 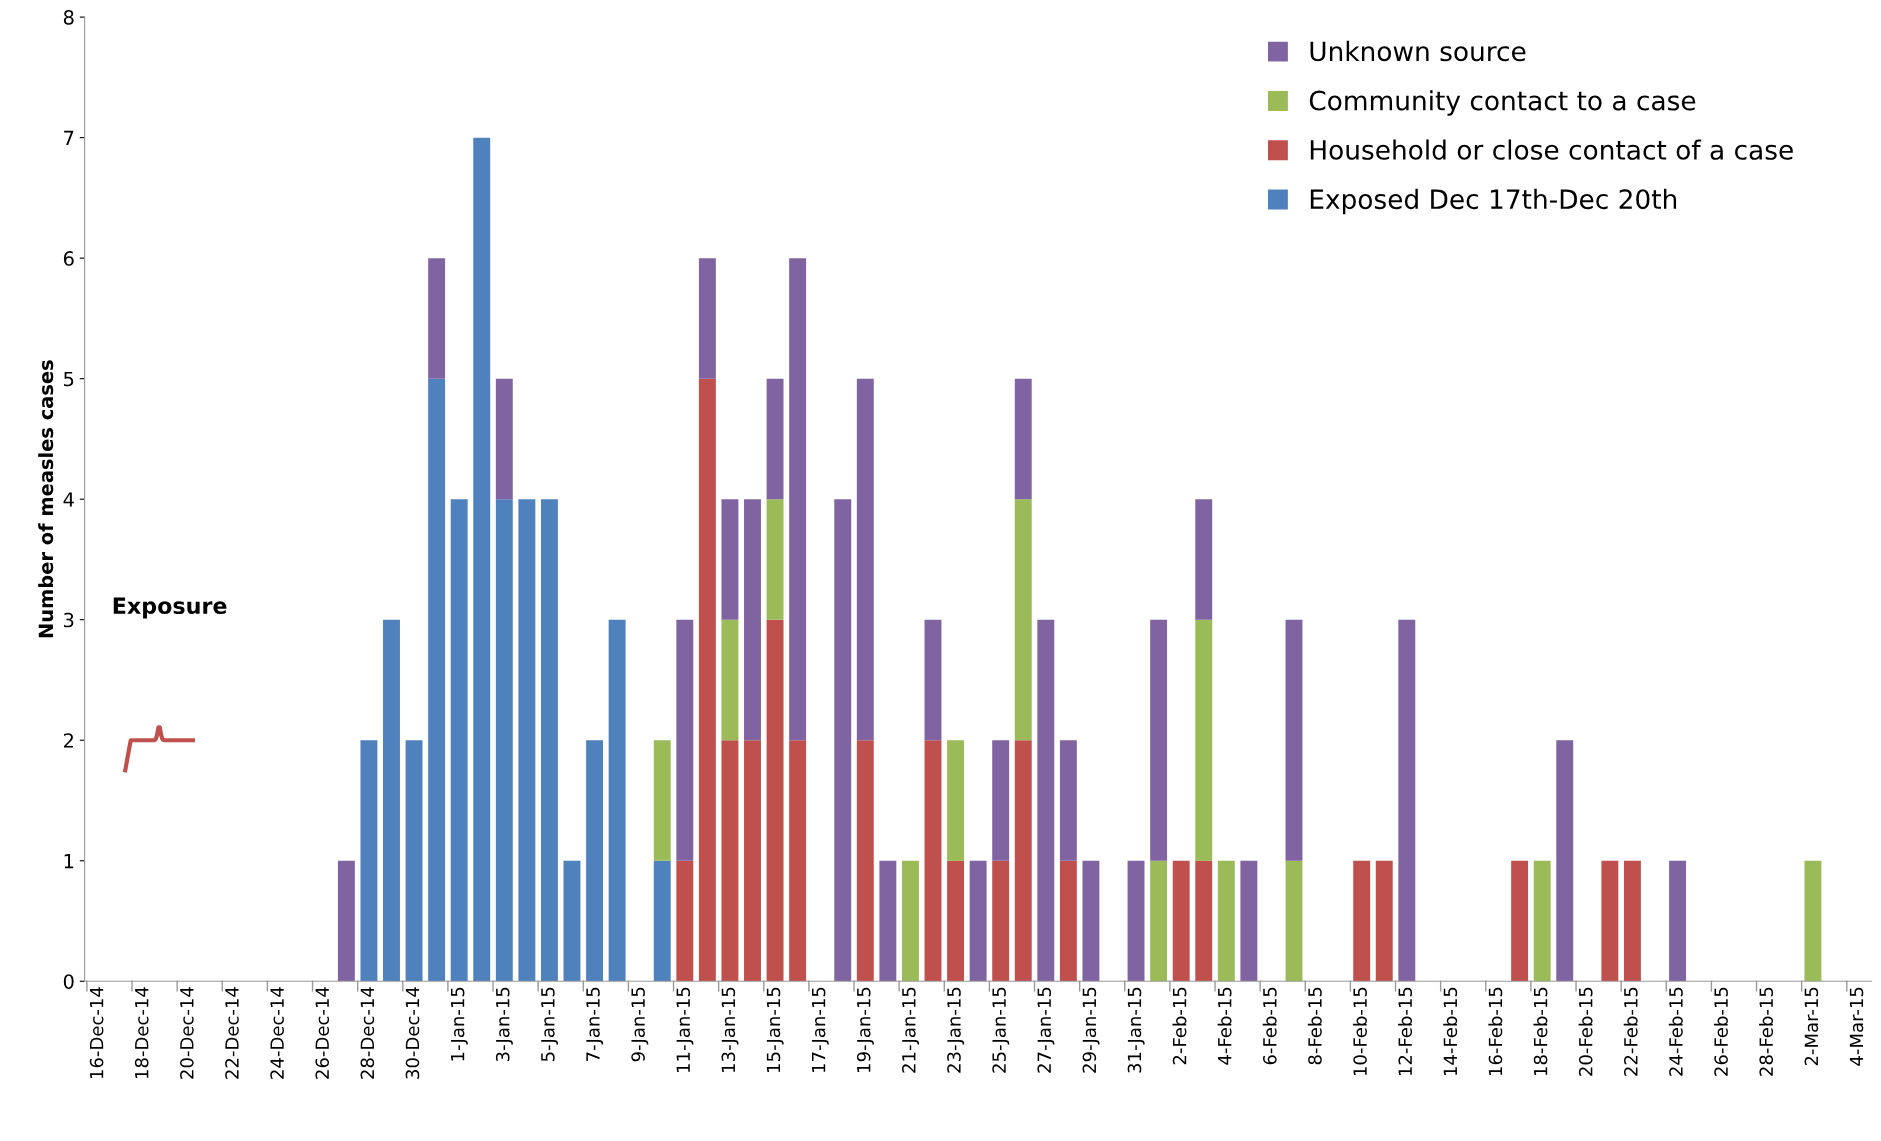 What do you see at coordinates (1675, 1031) in the screenshot?
I see `x-tick-label: 24-Feb-15` at bounding box center [1675, 1031].